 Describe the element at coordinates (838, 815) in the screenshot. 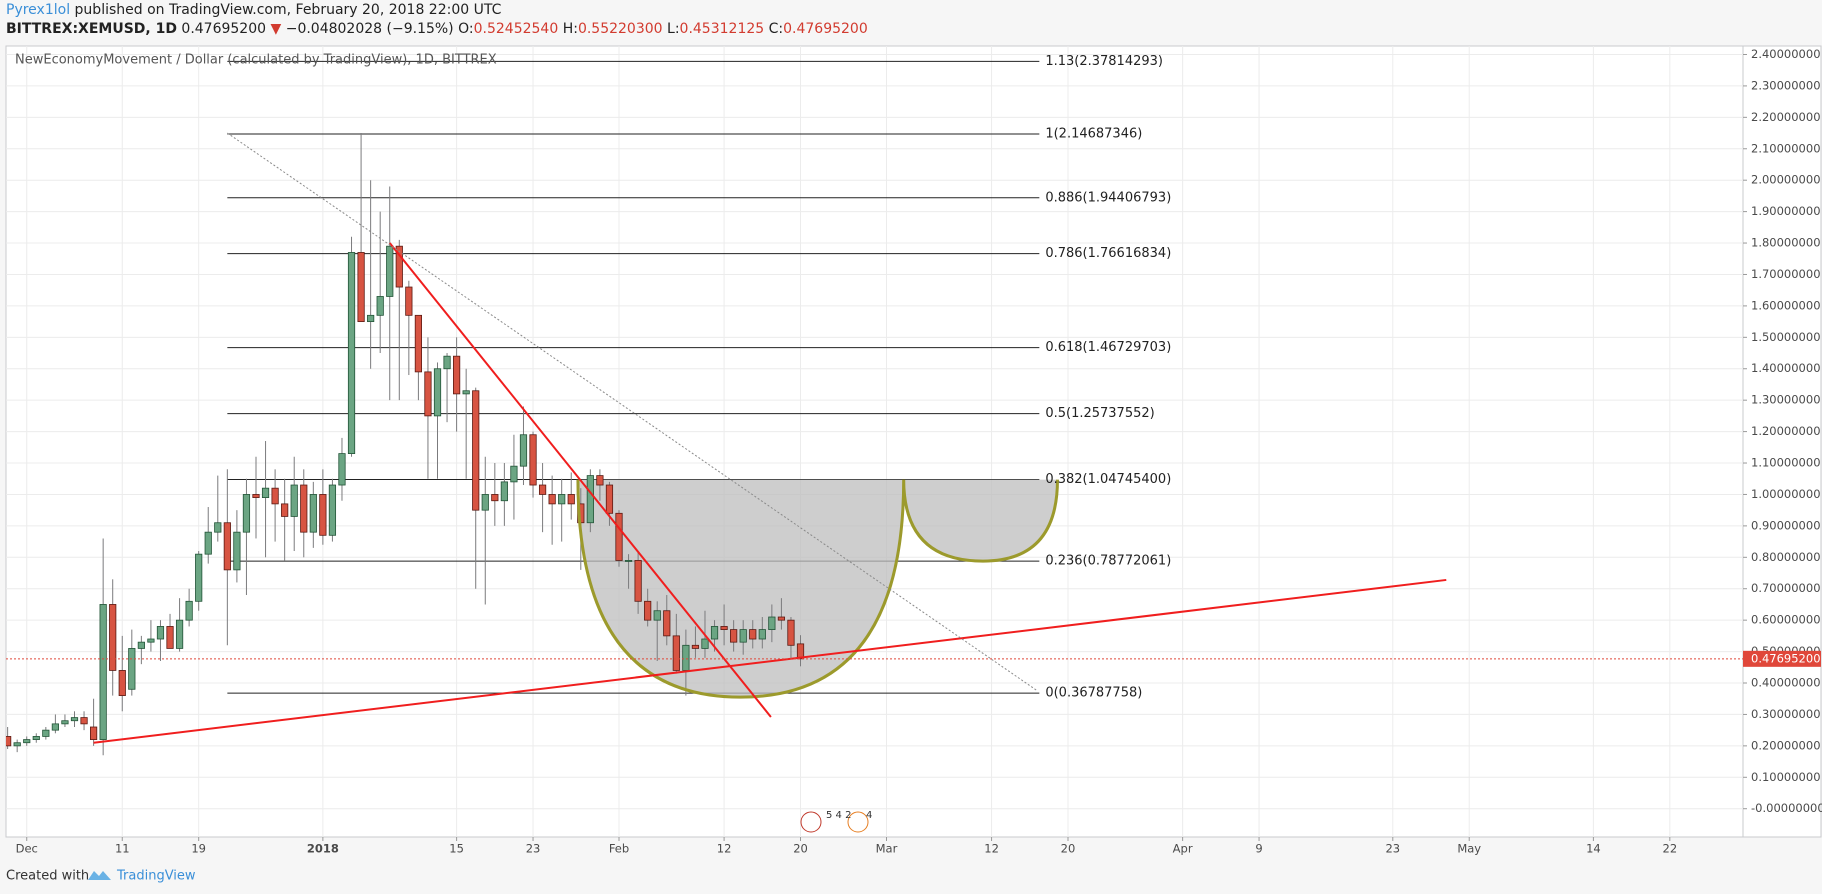

I see `event-count: 5 4 2` at that location.